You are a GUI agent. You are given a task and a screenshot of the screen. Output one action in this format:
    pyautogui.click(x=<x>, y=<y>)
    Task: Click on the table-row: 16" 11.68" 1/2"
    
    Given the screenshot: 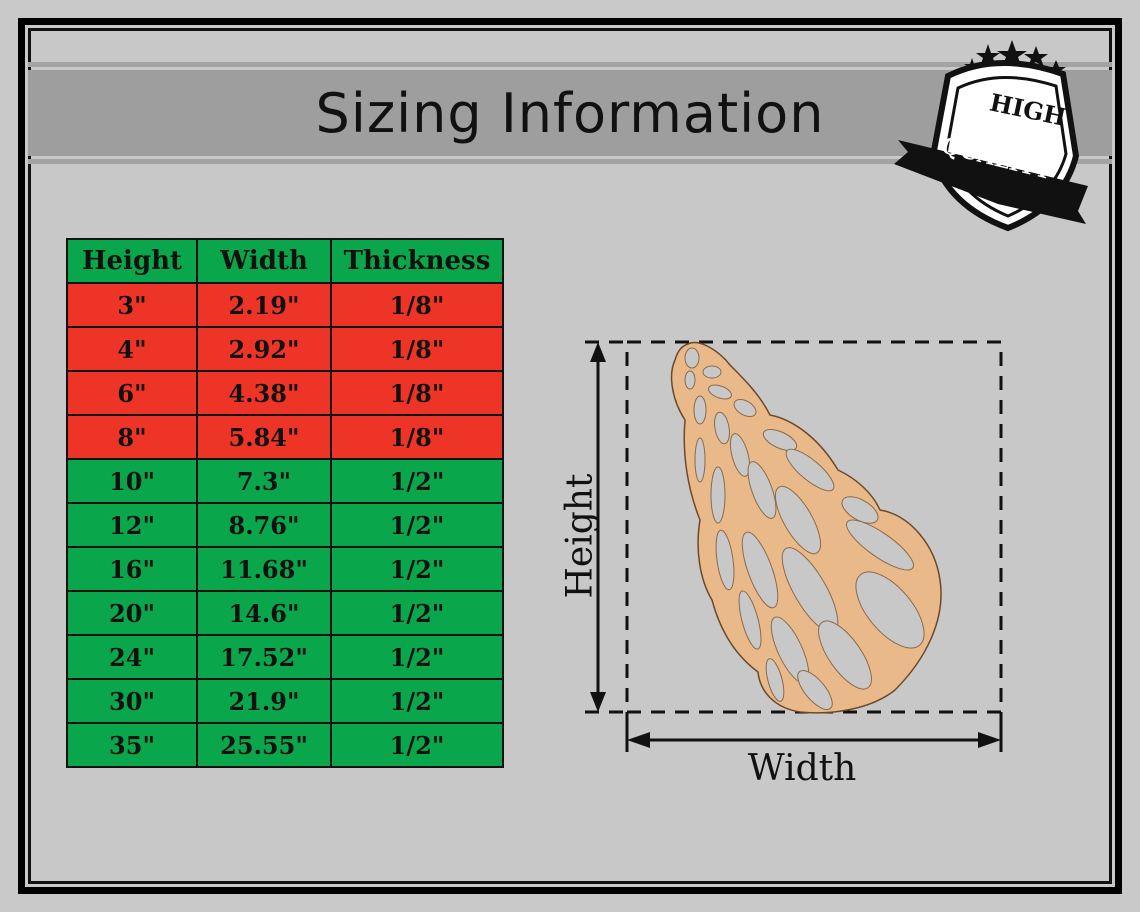 What is the action you would take?
    pyautogui.click(x=285, y=569)
    